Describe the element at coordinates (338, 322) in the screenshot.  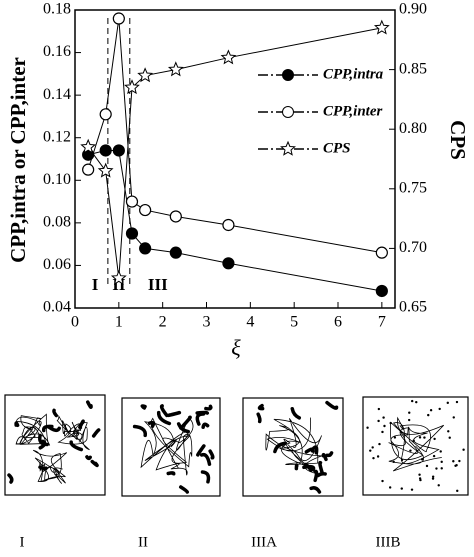
I see `x-tick-label: 6` at that location.